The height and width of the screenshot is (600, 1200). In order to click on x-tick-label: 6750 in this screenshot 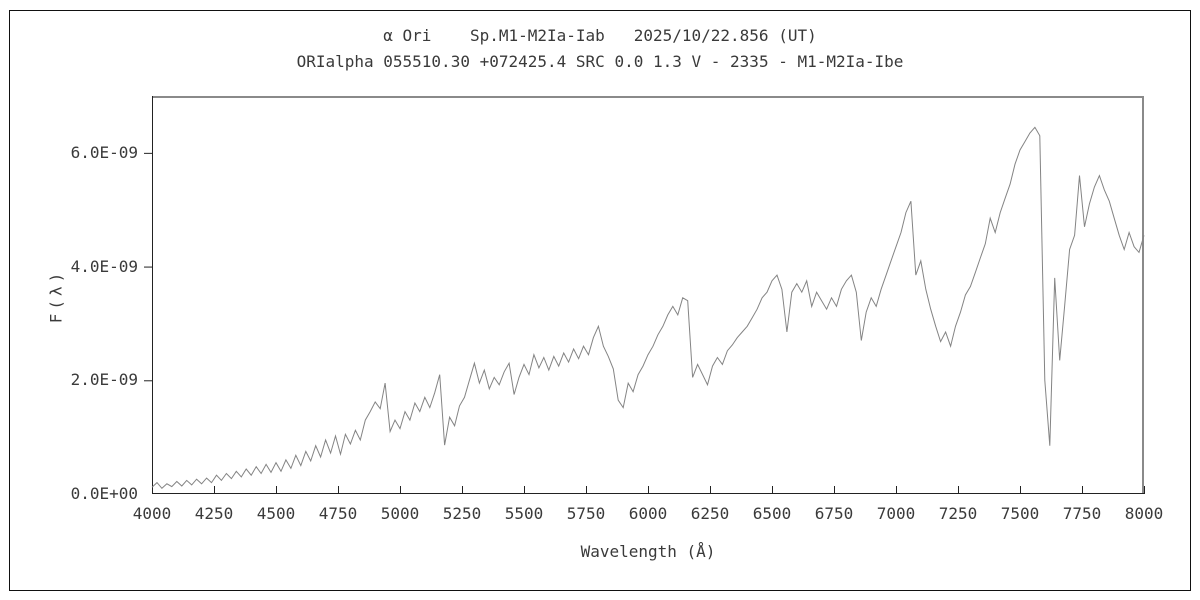, I will do `click(834, 513)`.